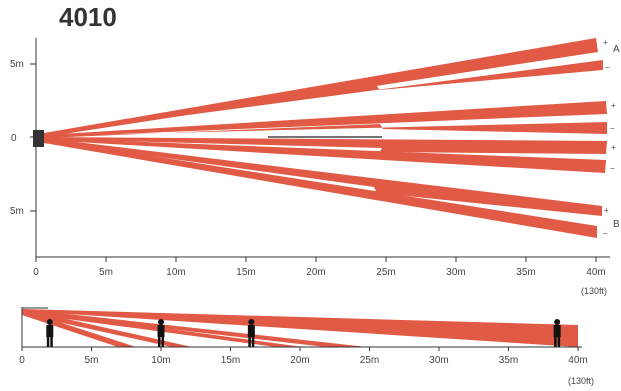 This screenshot has height=391, width=621. I want to click on side-x-tick-label: 10m, so click(160, 360).